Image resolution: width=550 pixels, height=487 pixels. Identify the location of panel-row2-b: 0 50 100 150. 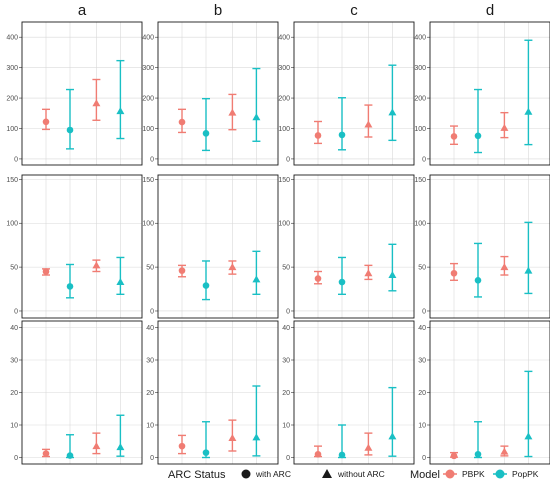
(210, 246).